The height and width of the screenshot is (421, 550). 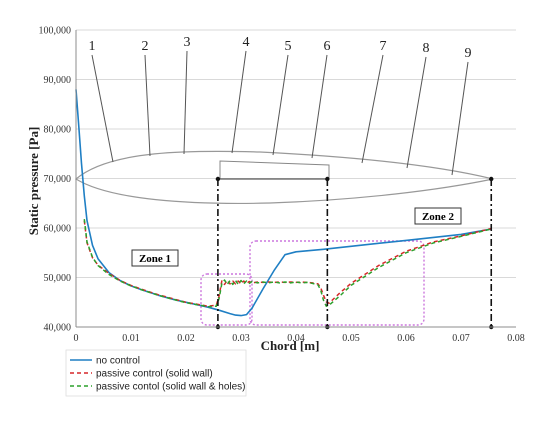 What do you see at coordinates (327, 46) in the screenshot?
I see `probe-number: 6` at bounding box center [327, 46].